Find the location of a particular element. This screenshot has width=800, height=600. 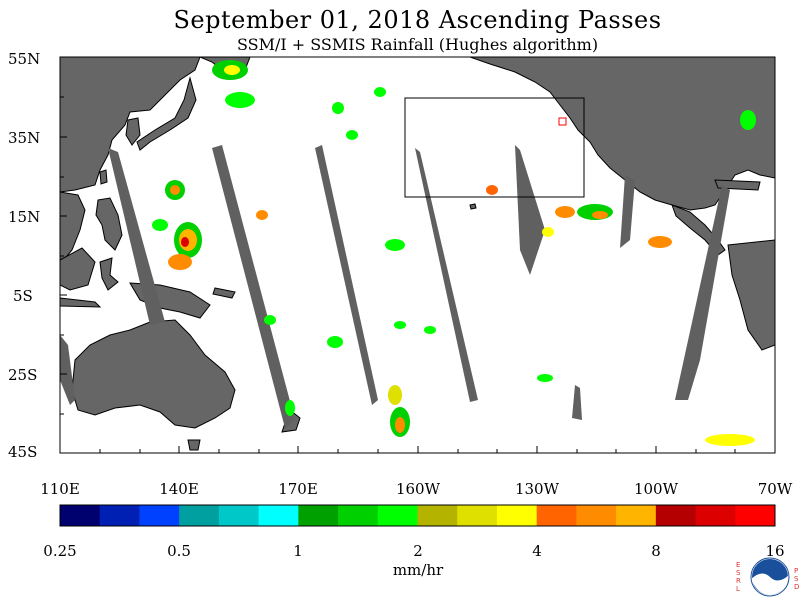

colorbar-label: 1 is located at coordinates (298, 551).